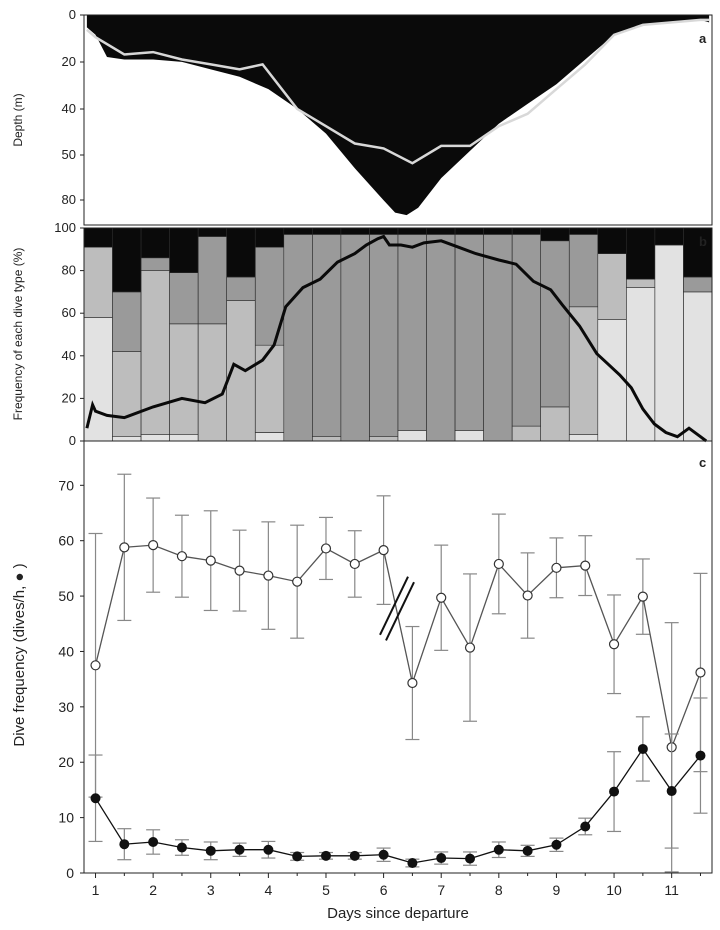  I want to click on panel-a-y-tick-label: 50, so click(69, 154).